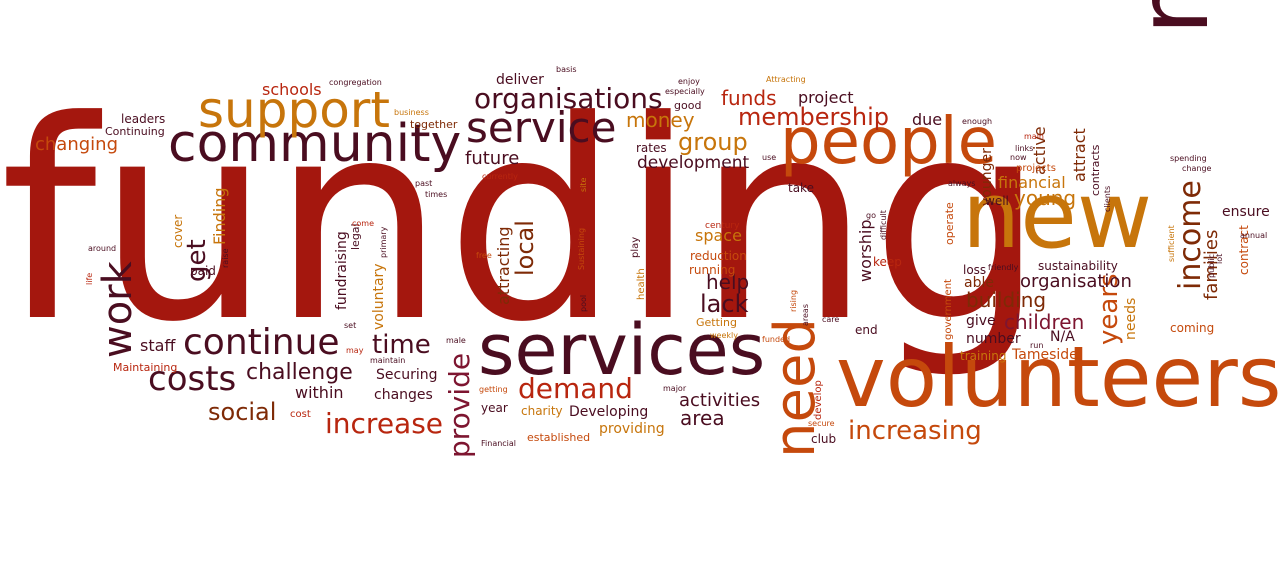 Image resolution: width=1280 pixels, height=570 pixels. Describe the element at coordinates (949, 223) in the screenshot. I see `cloud-word: operate` at that location.